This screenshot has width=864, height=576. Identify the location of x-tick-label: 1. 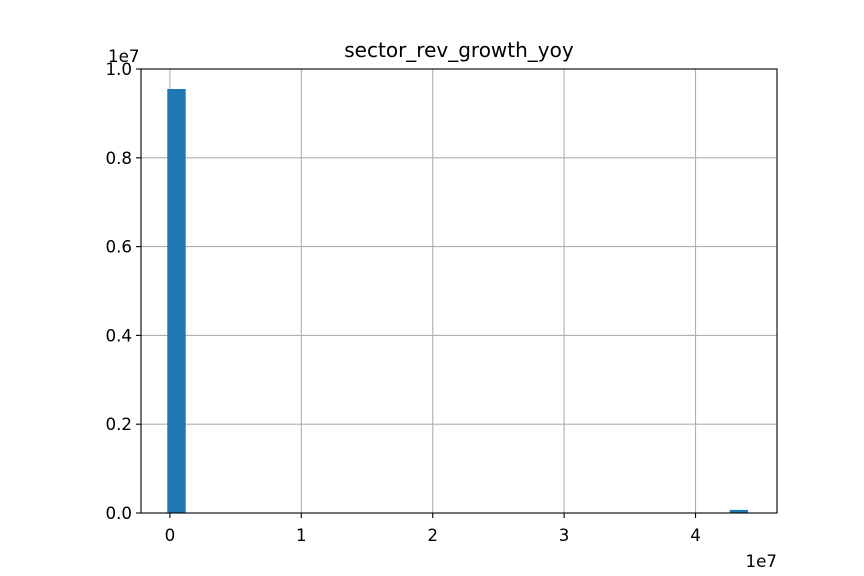
(301, 535).